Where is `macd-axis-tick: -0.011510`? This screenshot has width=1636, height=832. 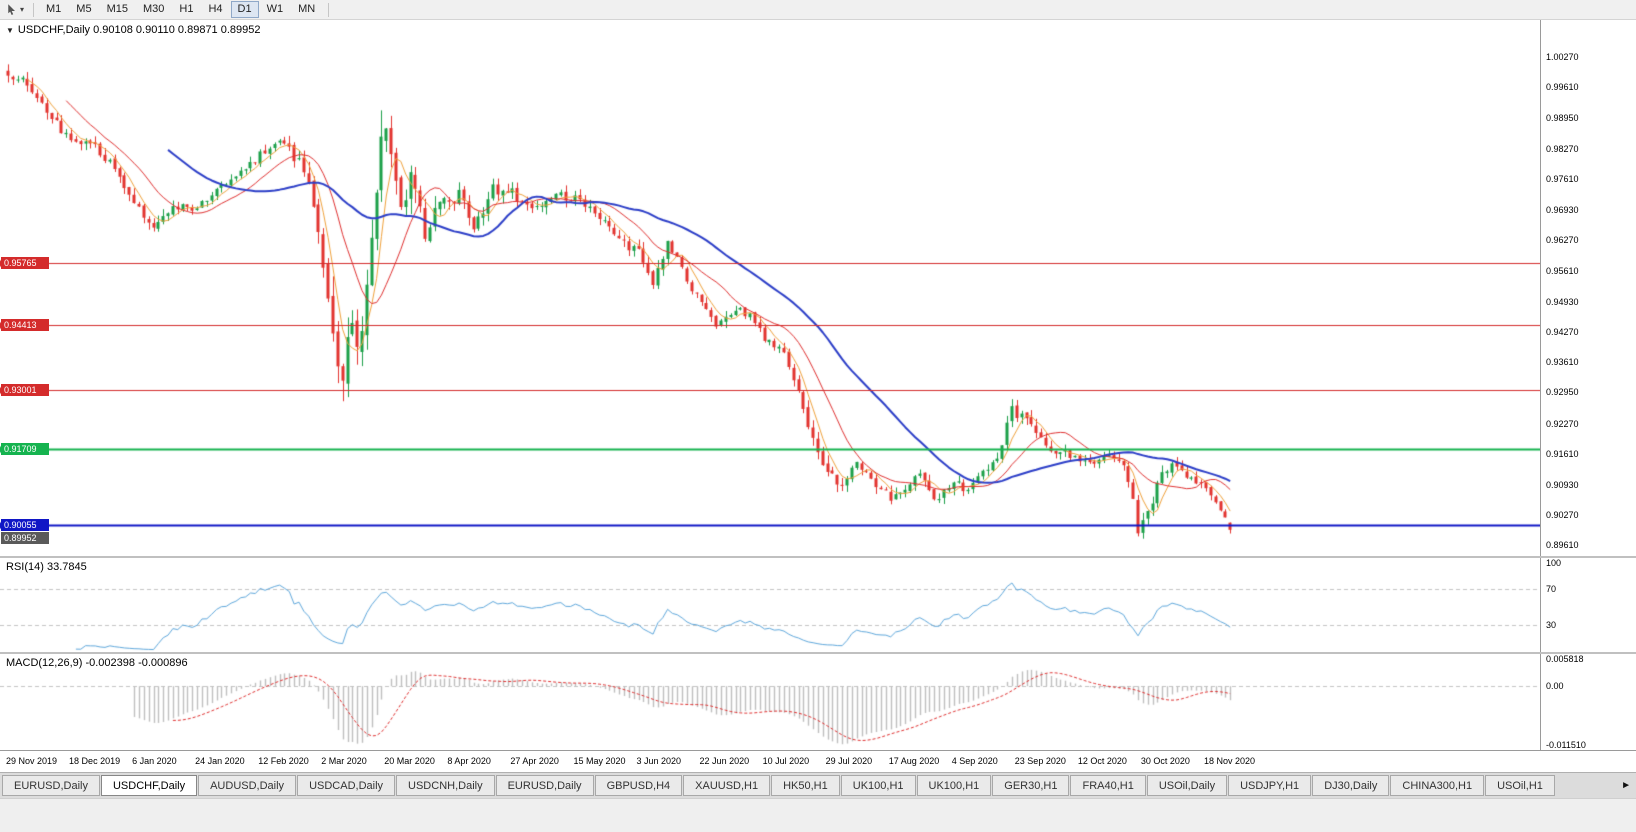 macd-axis-tick: -0.011510 is located at coordinates (1566, 745).